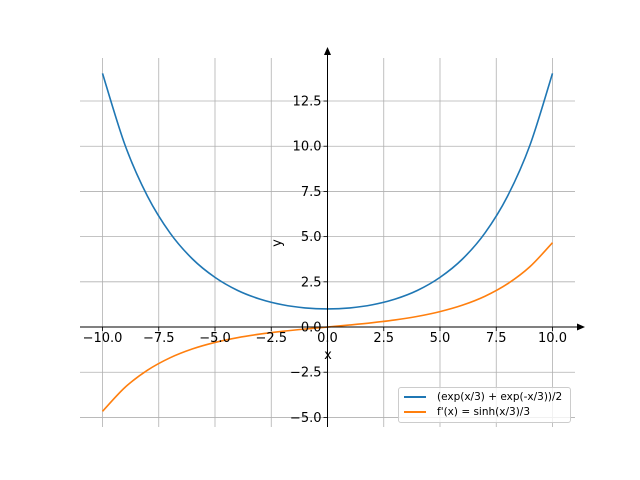 The image size is (640, 480). I want to click on y-axis-label: y, so click(277, 243).